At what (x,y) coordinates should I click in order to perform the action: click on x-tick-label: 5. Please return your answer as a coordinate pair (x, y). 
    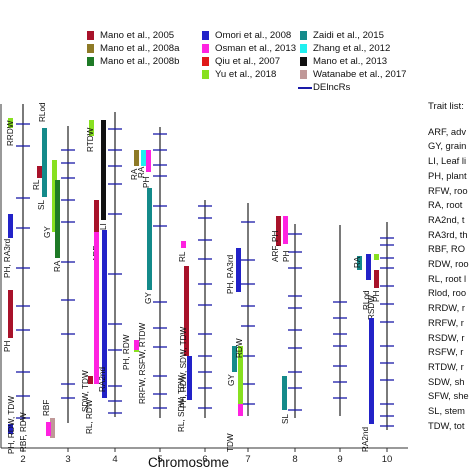
    Looking at the image, I should click on (159, 459).